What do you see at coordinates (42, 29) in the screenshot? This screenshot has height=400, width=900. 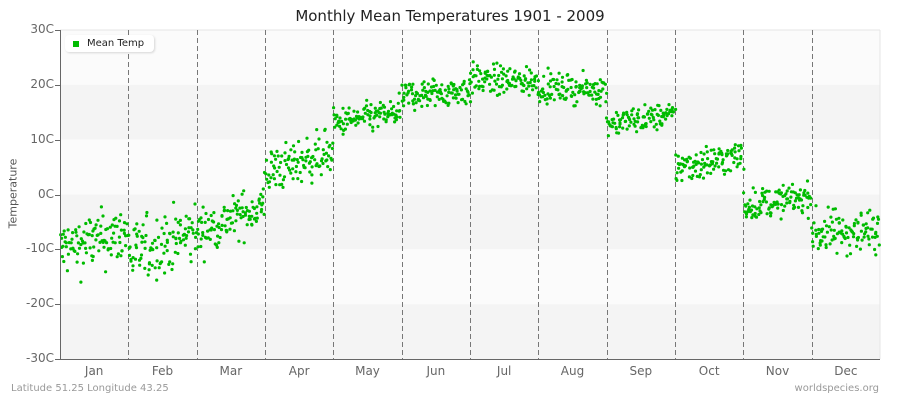 I see `y-tick-label: 30C` at bounding box center [42, 29].